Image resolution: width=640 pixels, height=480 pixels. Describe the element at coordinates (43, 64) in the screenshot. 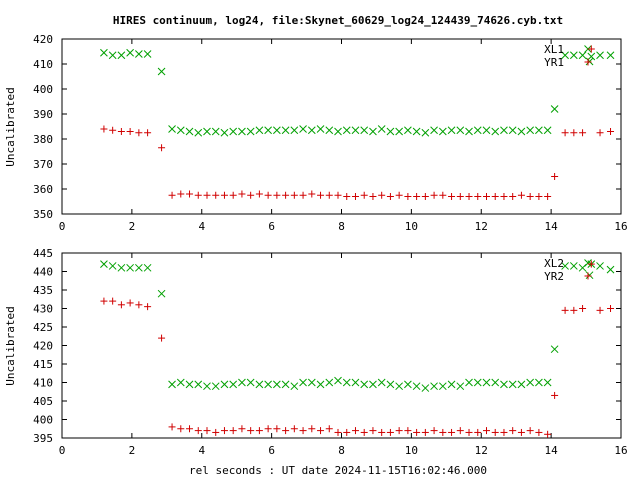

I see `y-tick-label: 410` at that location.